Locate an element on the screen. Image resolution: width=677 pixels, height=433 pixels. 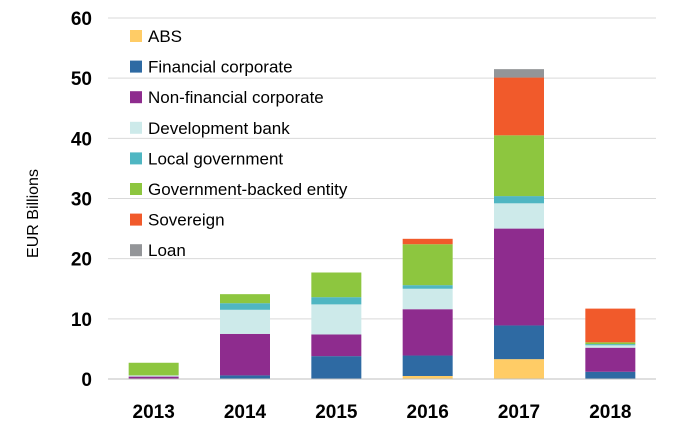
legend-label: Loan is located at coordinates (167, 250).